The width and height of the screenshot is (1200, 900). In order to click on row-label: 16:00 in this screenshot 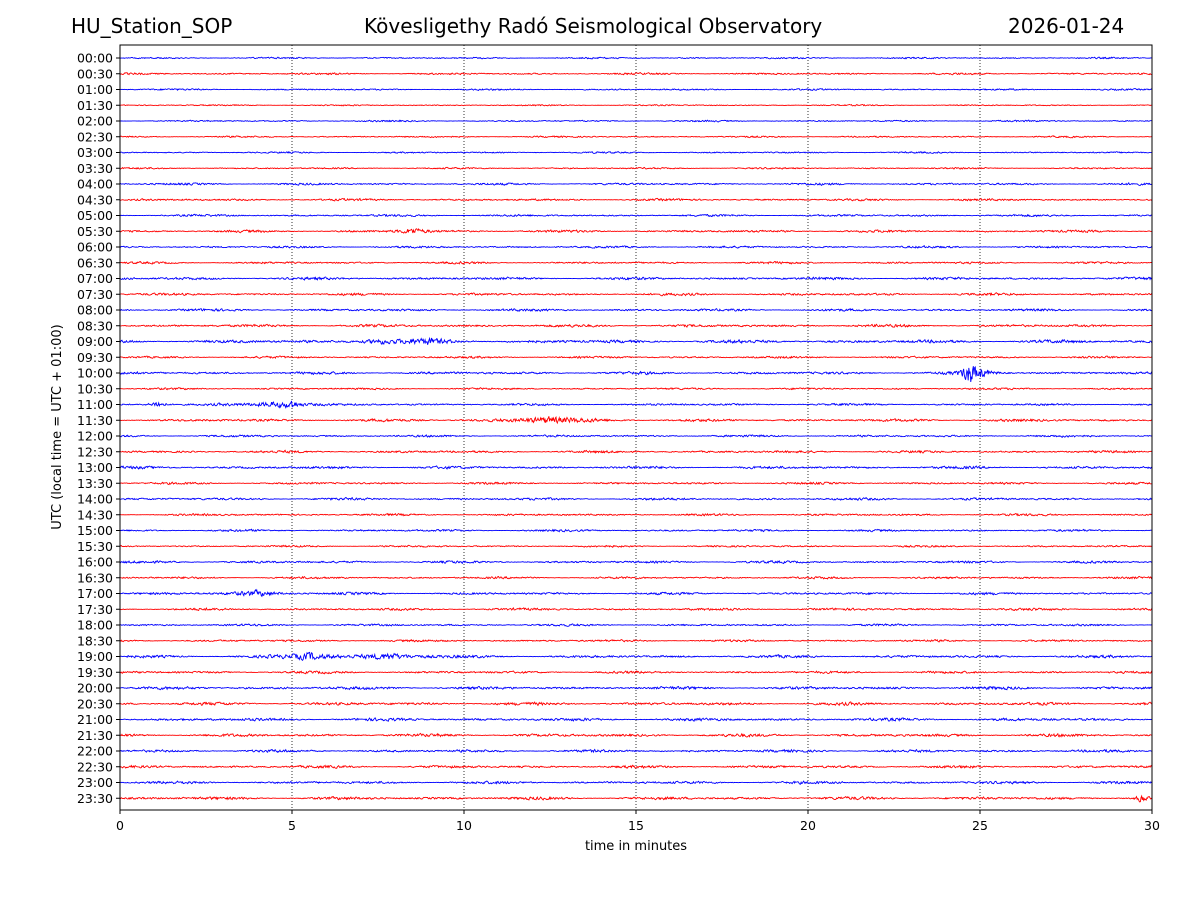, I will do `click(95, 562)`.